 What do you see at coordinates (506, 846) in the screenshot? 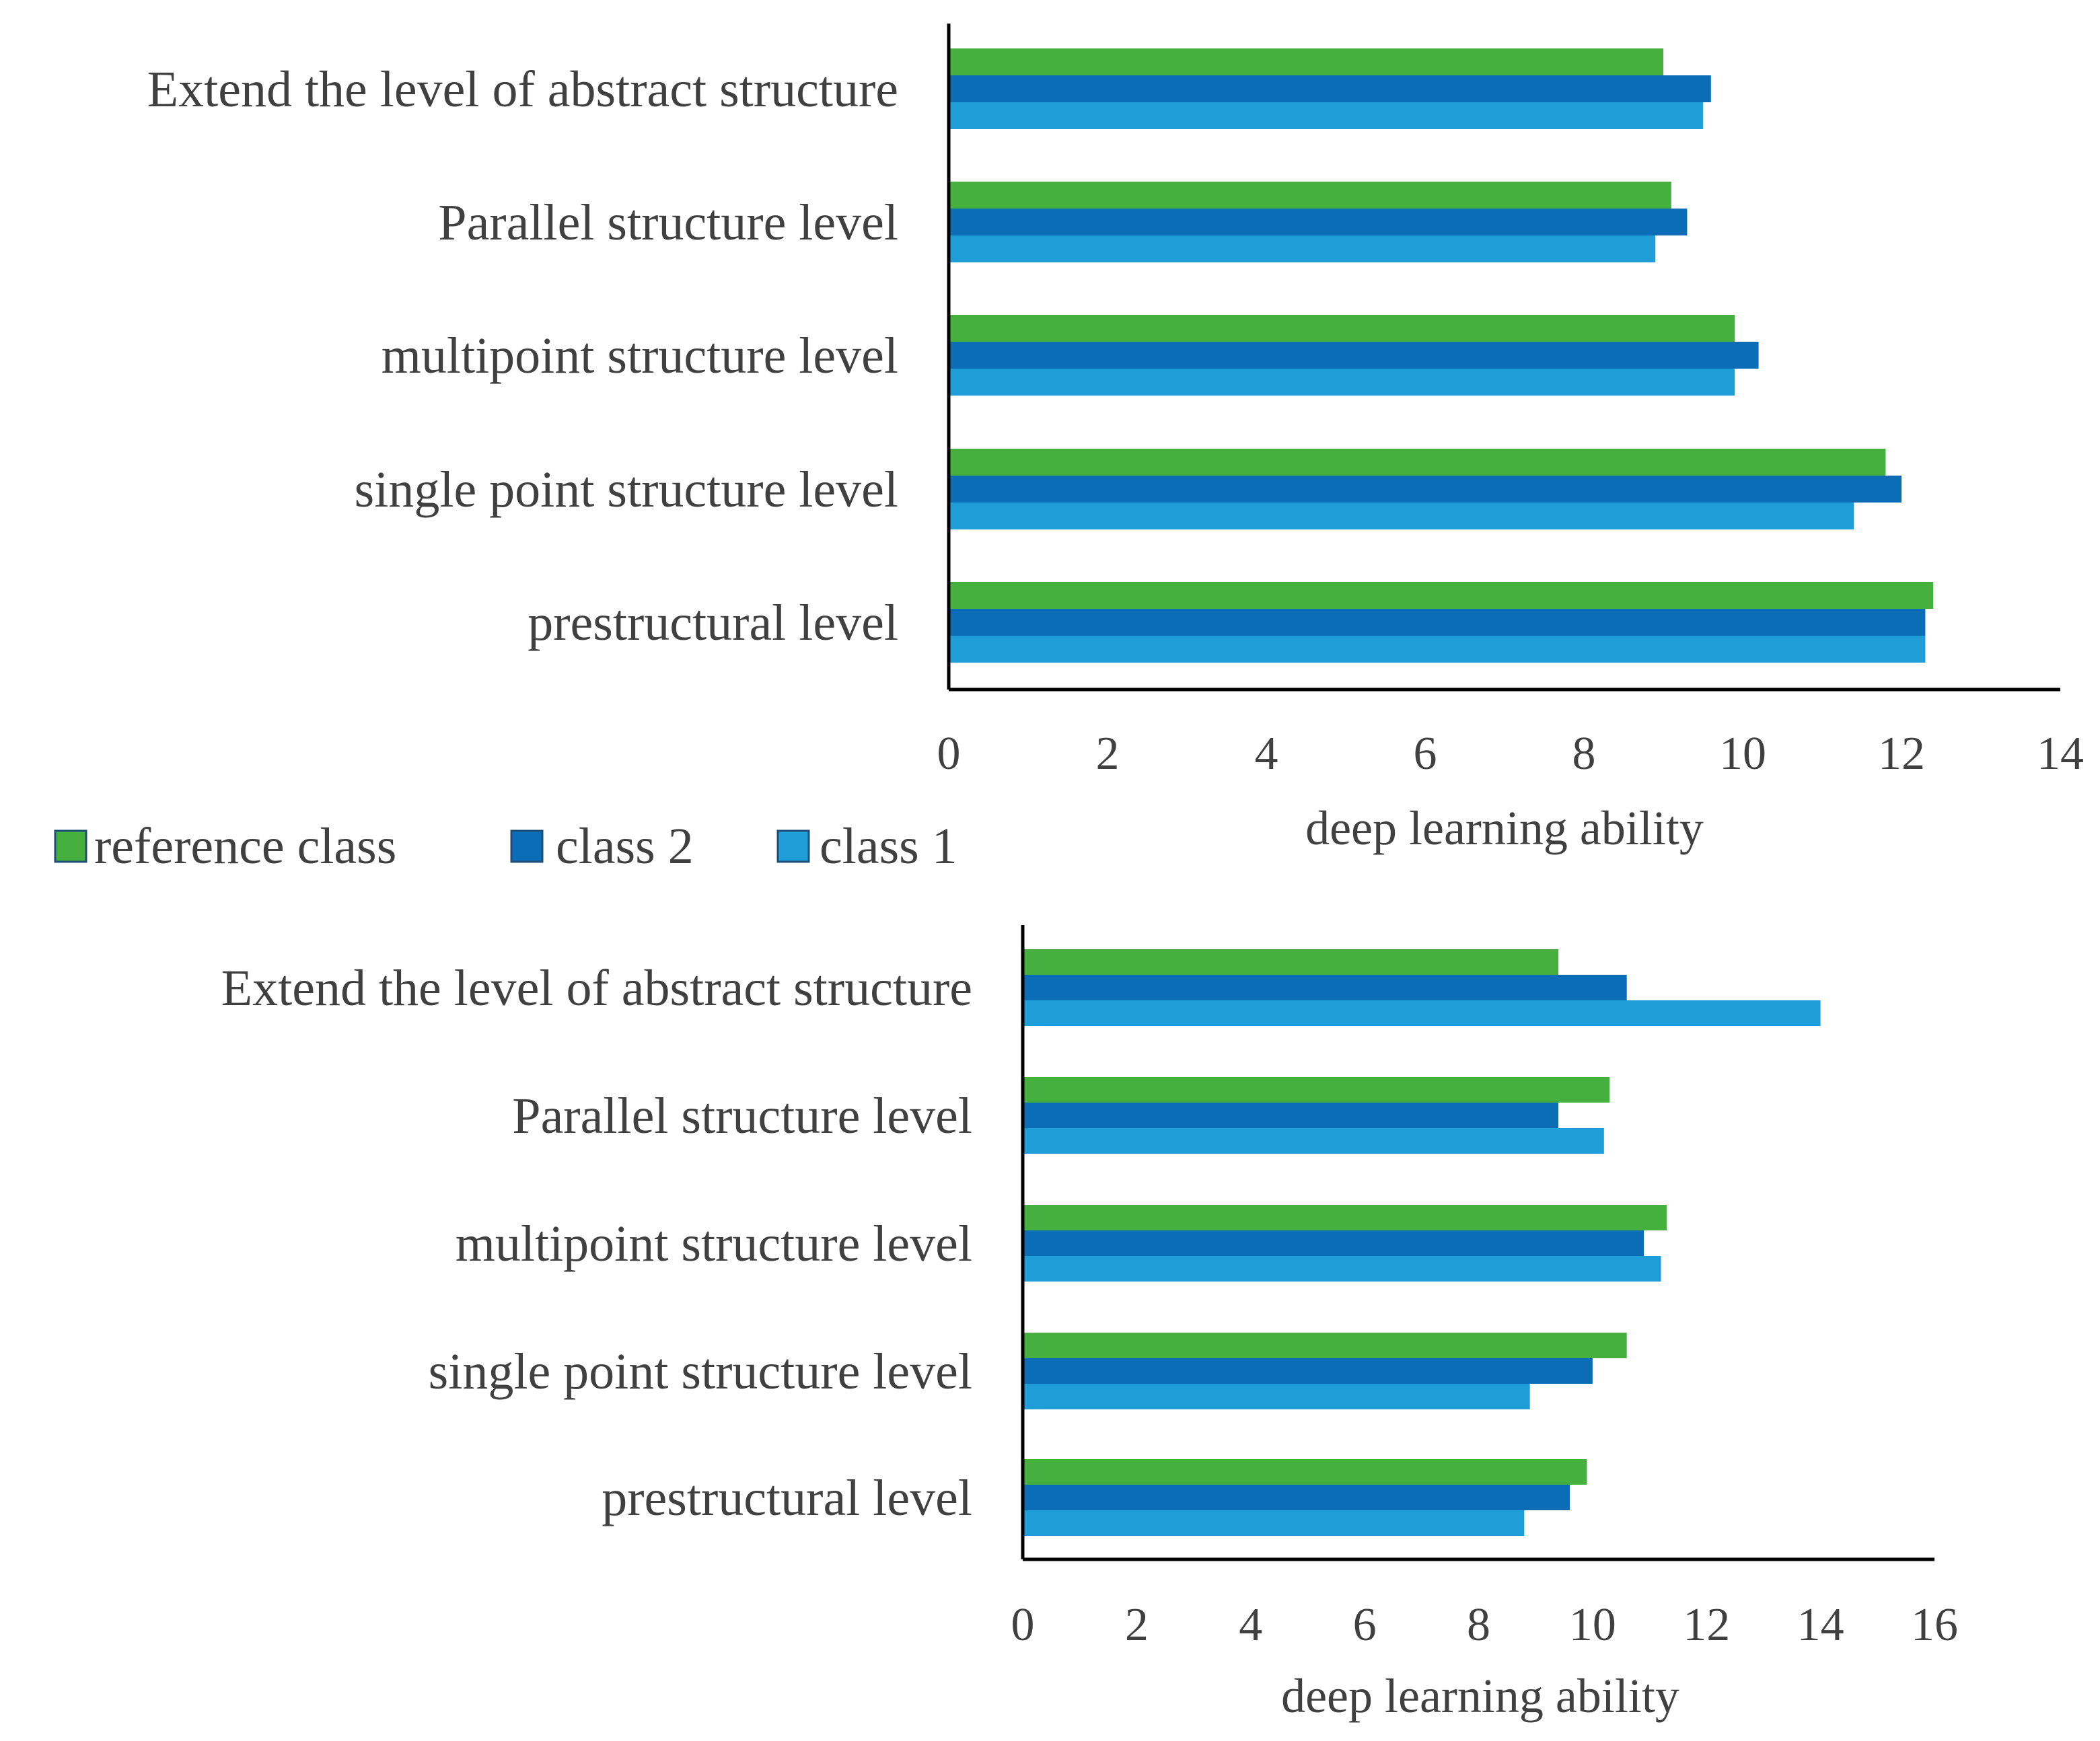
I see `legend: reference class class 2 class 1` at bounding box center [506, 846].